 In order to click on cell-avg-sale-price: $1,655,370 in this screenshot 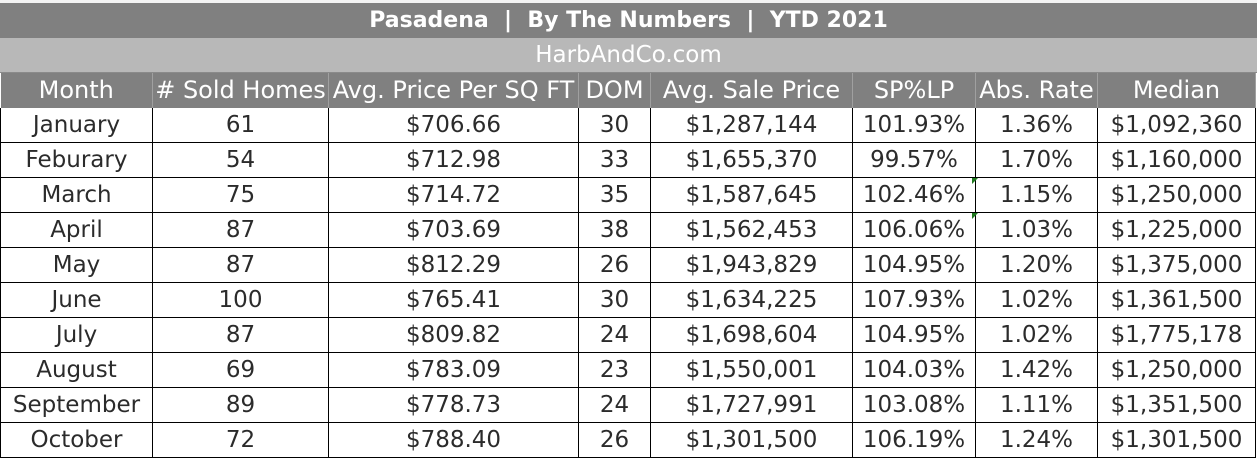, I will do `click(751, 160)`.